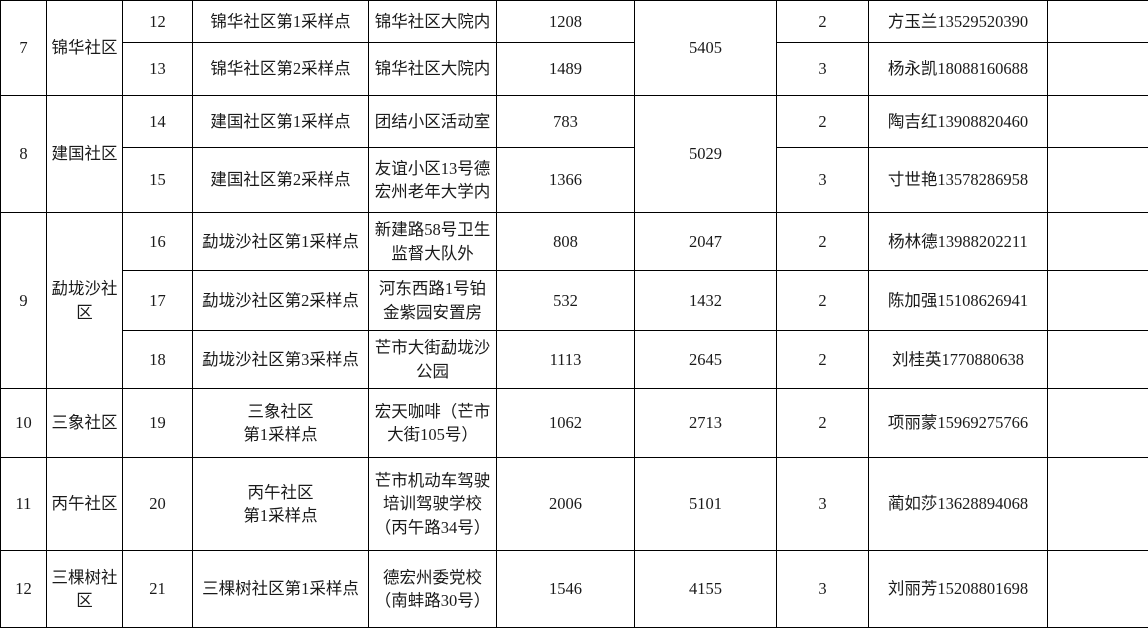  Describe the element at coordinates (24, 504) in the screenshot. I see `cell-sequence-number: 11` at that location.